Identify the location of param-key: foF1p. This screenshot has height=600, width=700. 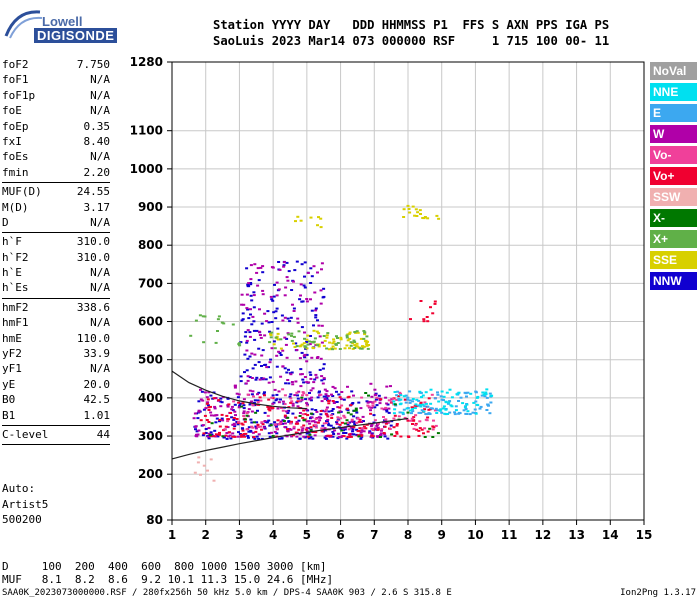
(19, 95).